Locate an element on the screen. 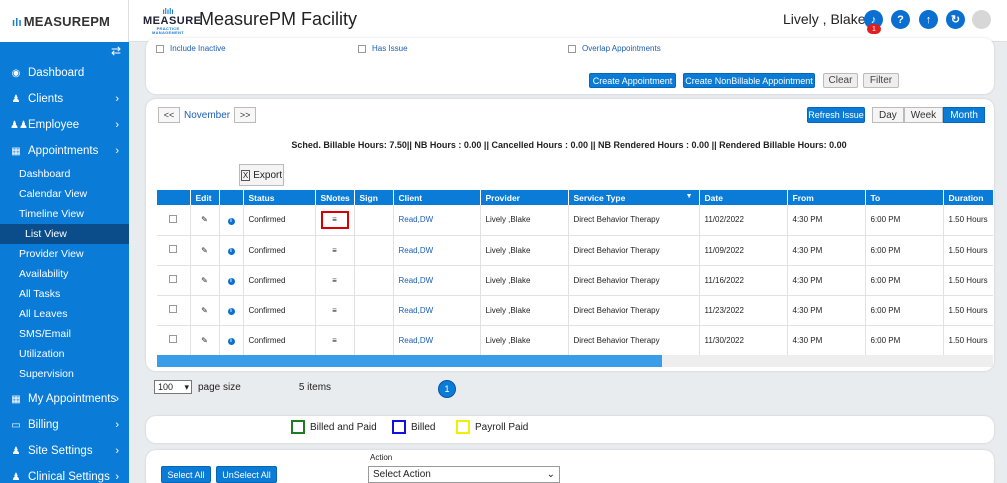  view-week-button: Week is located at coordinates (923, 115).